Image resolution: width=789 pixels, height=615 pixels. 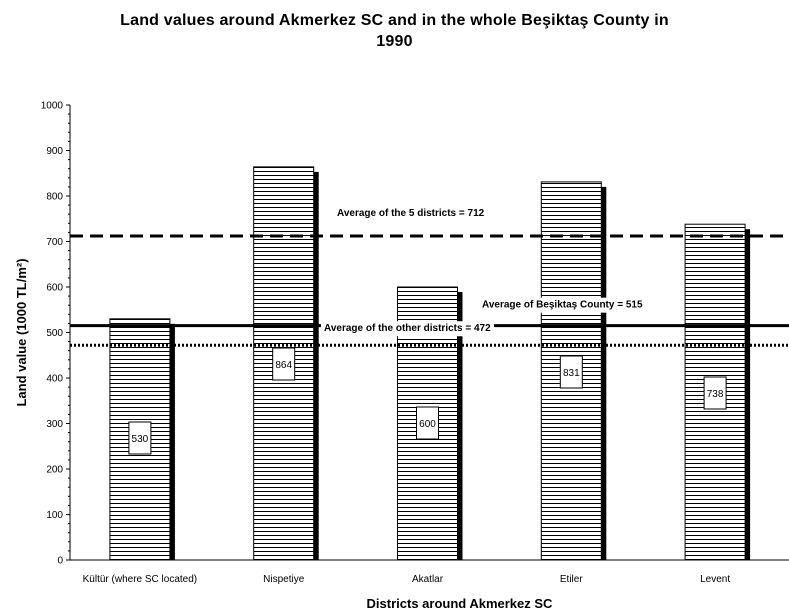 What do you see at coordinates (54, 379) in the screenshot?
I see `y-tick-label: 400` at bounding box center [54, 379].